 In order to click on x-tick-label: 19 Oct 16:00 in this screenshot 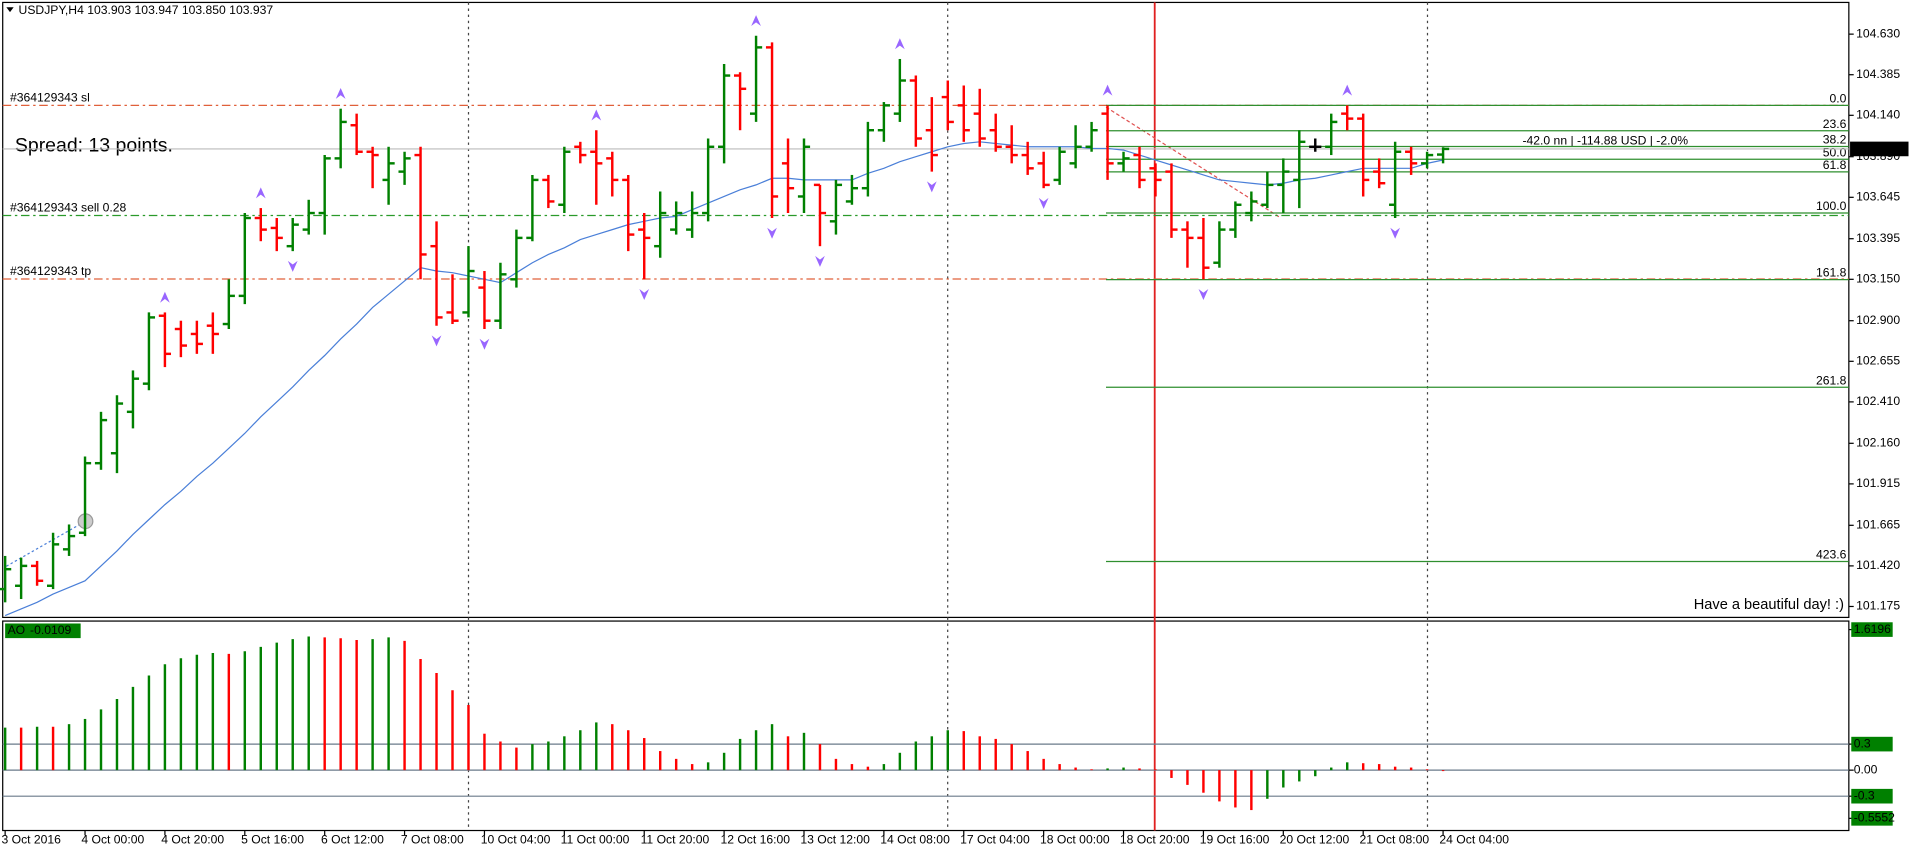, I will do `click(1235, 839)`.